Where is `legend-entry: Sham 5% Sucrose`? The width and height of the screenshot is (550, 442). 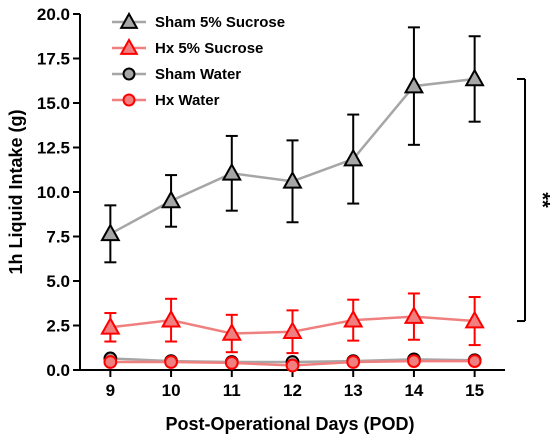
legend-entry: Sham 5% Sucrose is located at coordinates (198, 21).